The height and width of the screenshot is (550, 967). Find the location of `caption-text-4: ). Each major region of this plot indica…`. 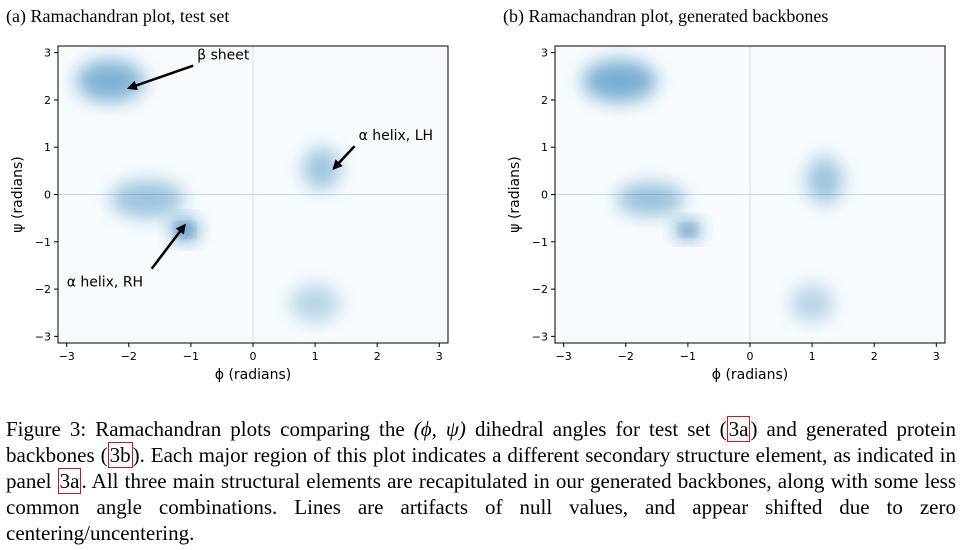

caption-text-4: ). Each major region of this plot indica… is located at coordinates (481, 468).